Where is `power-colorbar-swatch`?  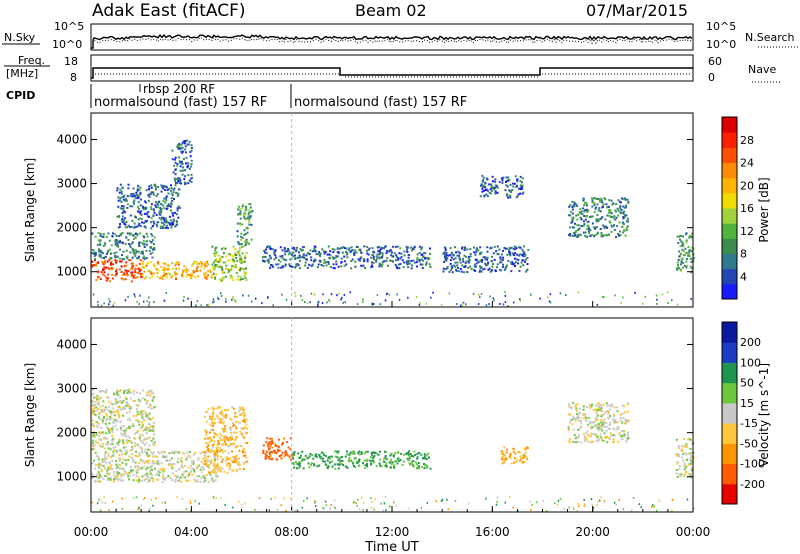 power-colorbar-swatch is located at coordinates (729, 291).